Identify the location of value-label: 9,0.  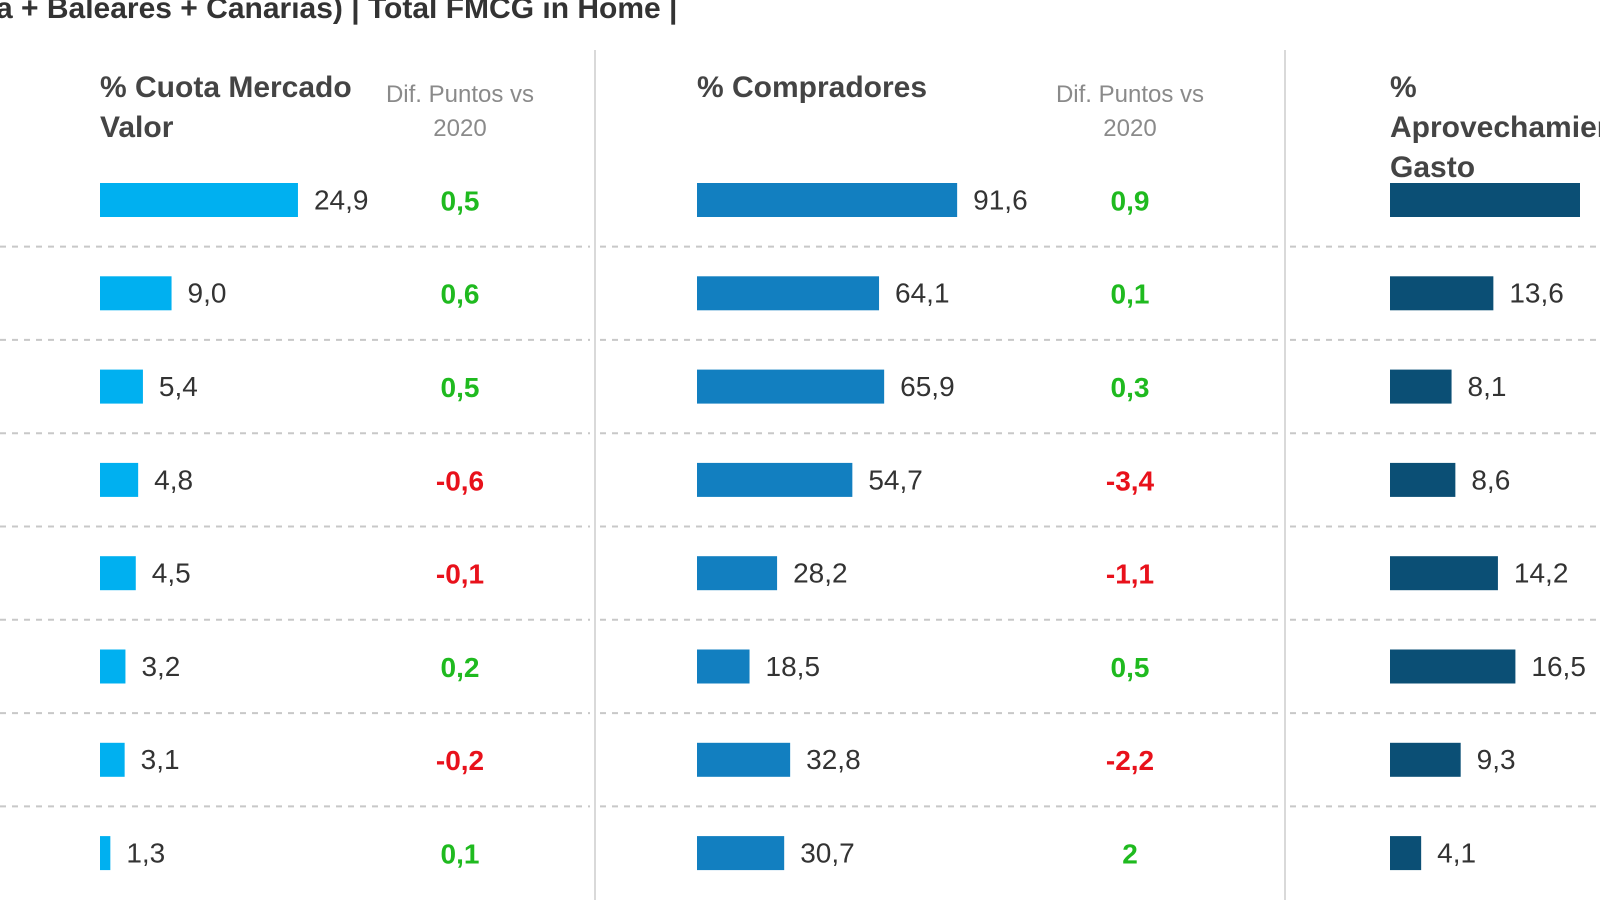
(207, 293).